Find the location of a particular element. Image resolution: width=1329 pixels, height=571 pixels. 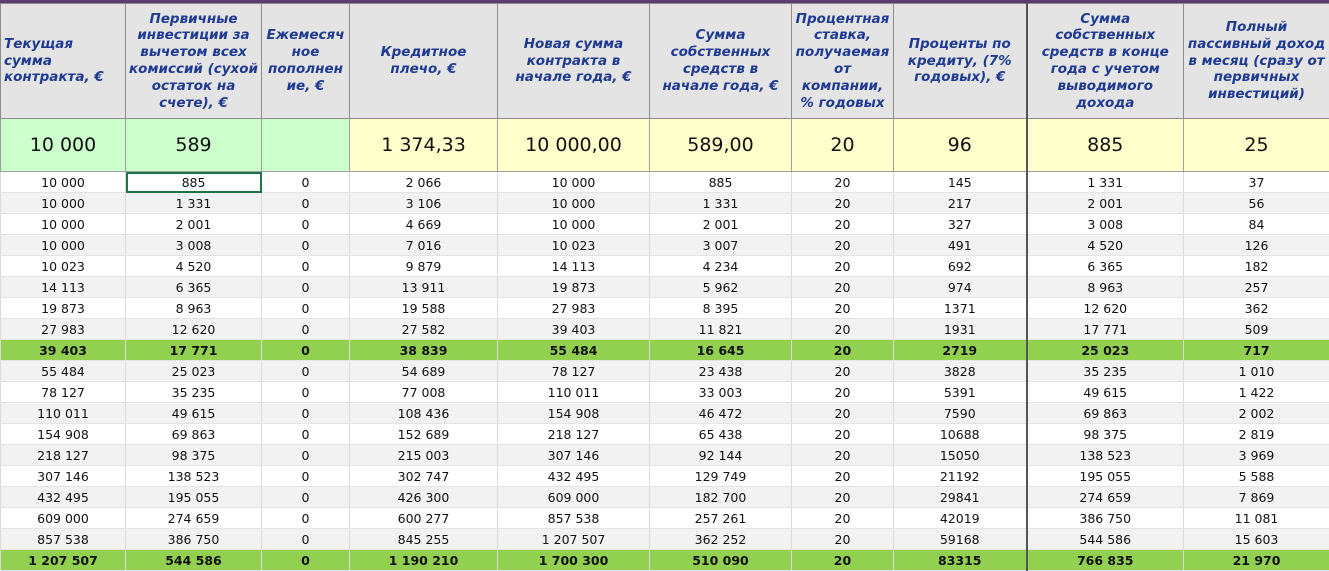

table-cell: 38 839 is located at coordinates (423, 350).